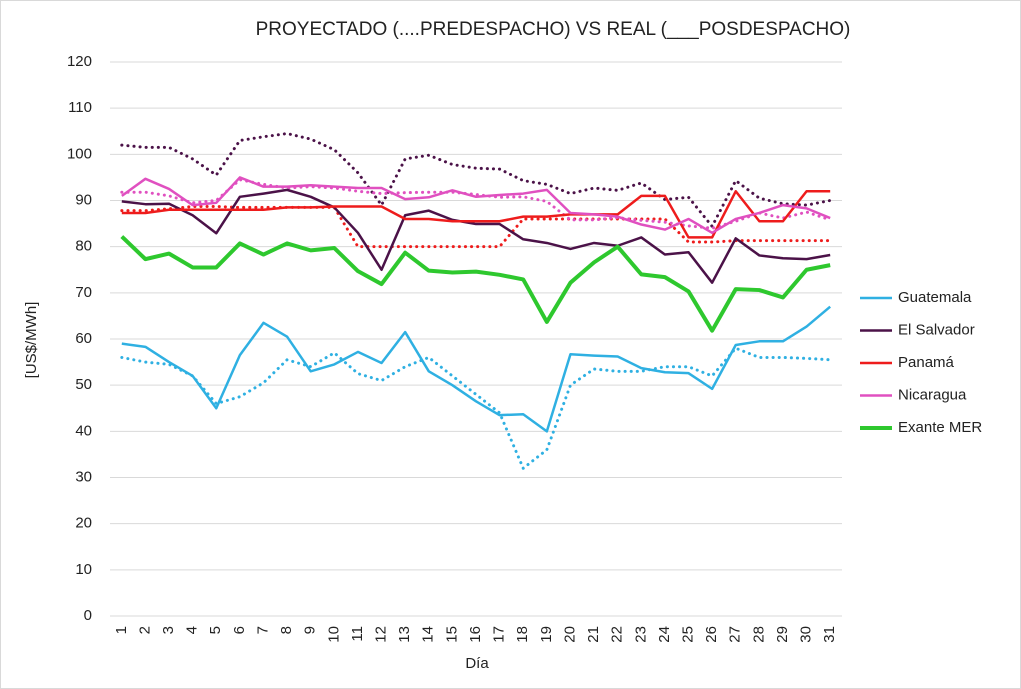  Describe the element at coordinates (477, 663) in the screenshot. I see `x-axis-label: Día` at that location.